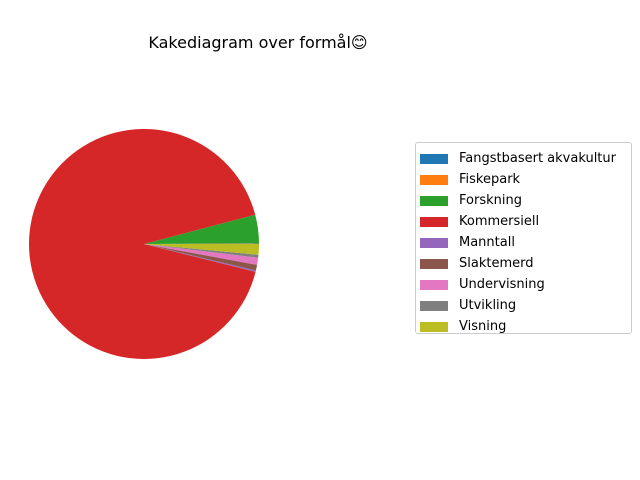 This screenshot has width=640, height=480. What do you see at coordinates (483, 326) in the screenshot?
I see `legend-label: Visning` at bounding box center [483, 326].